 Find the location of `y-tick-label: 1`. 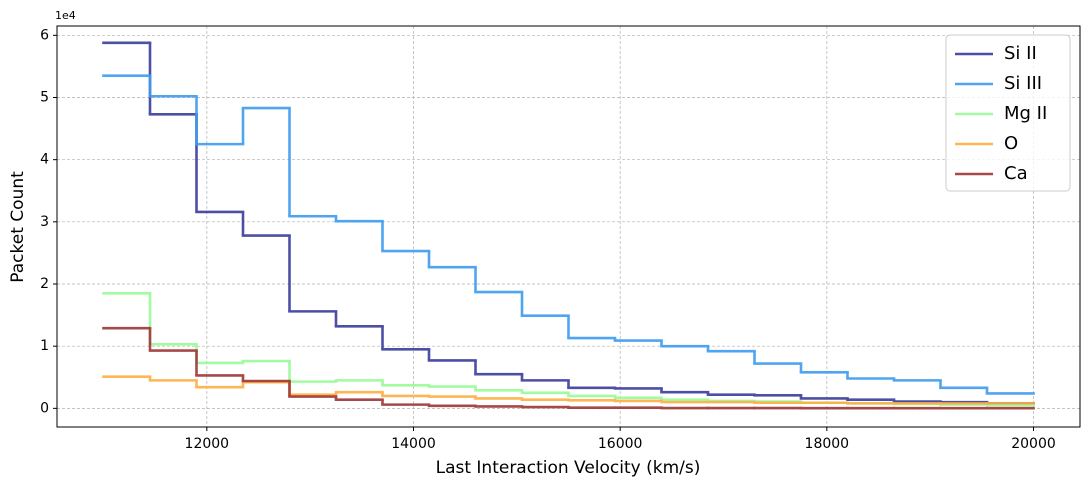

y-tick-label: 1 is located at coordinates (44, 346).